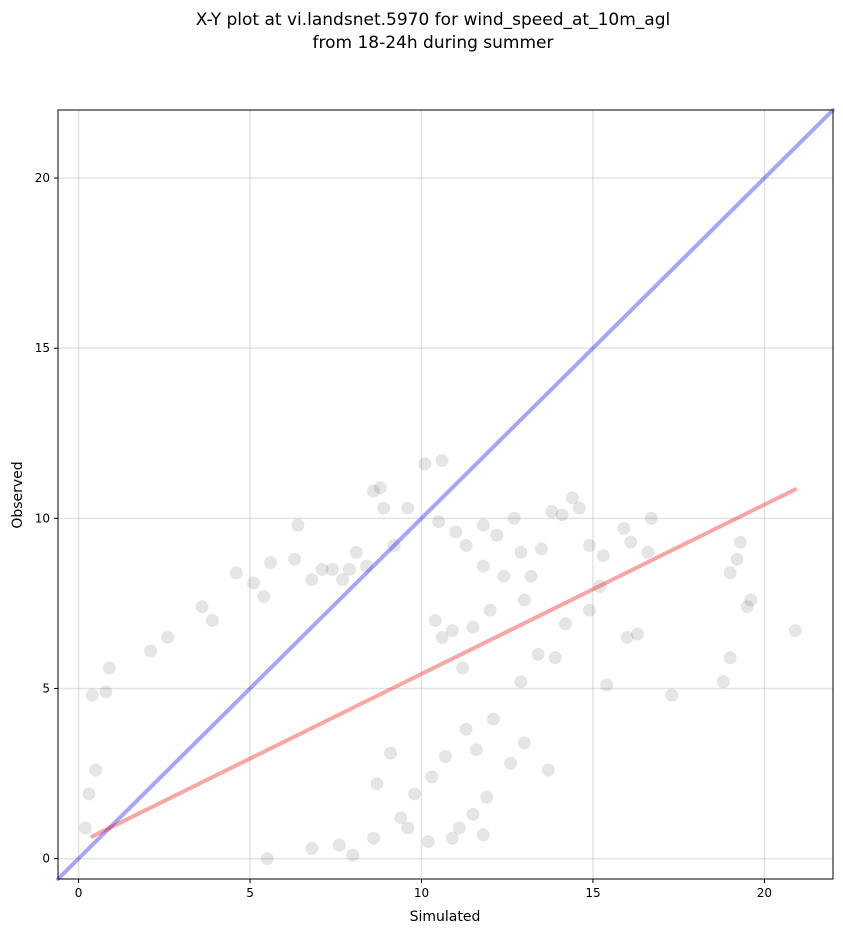 The image size is (843, 934). I want to click on x-tick-label-4: 20, so click(764, 893).